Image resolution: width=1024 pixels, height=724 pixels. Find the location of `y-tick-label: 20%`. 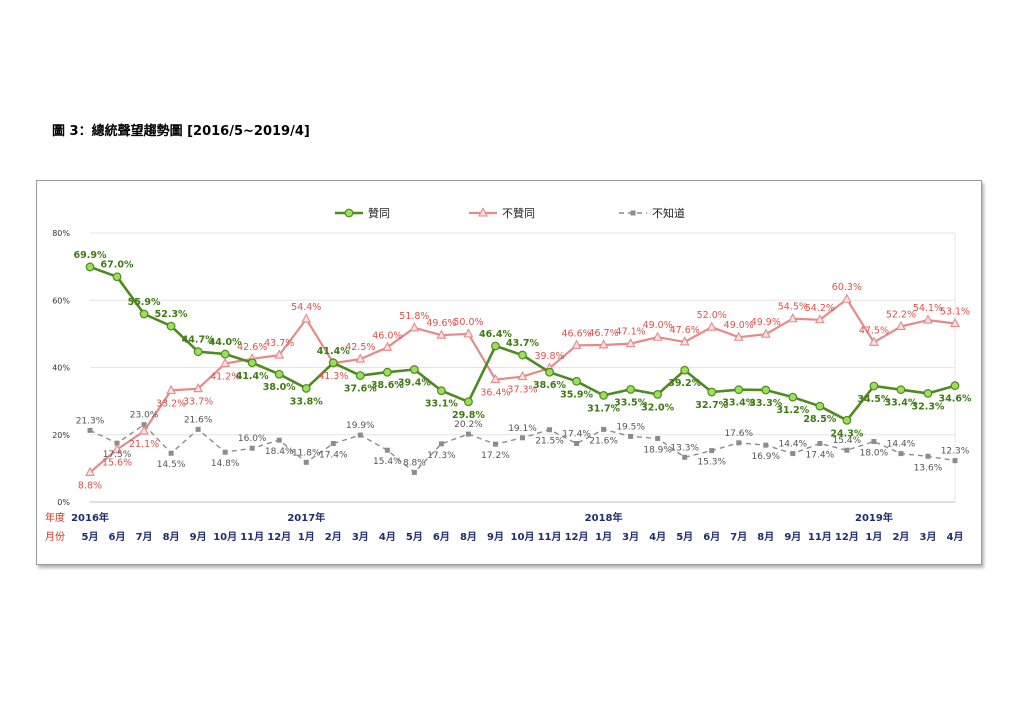

y-tick-label: 20% is located at coordinates (61, 435).